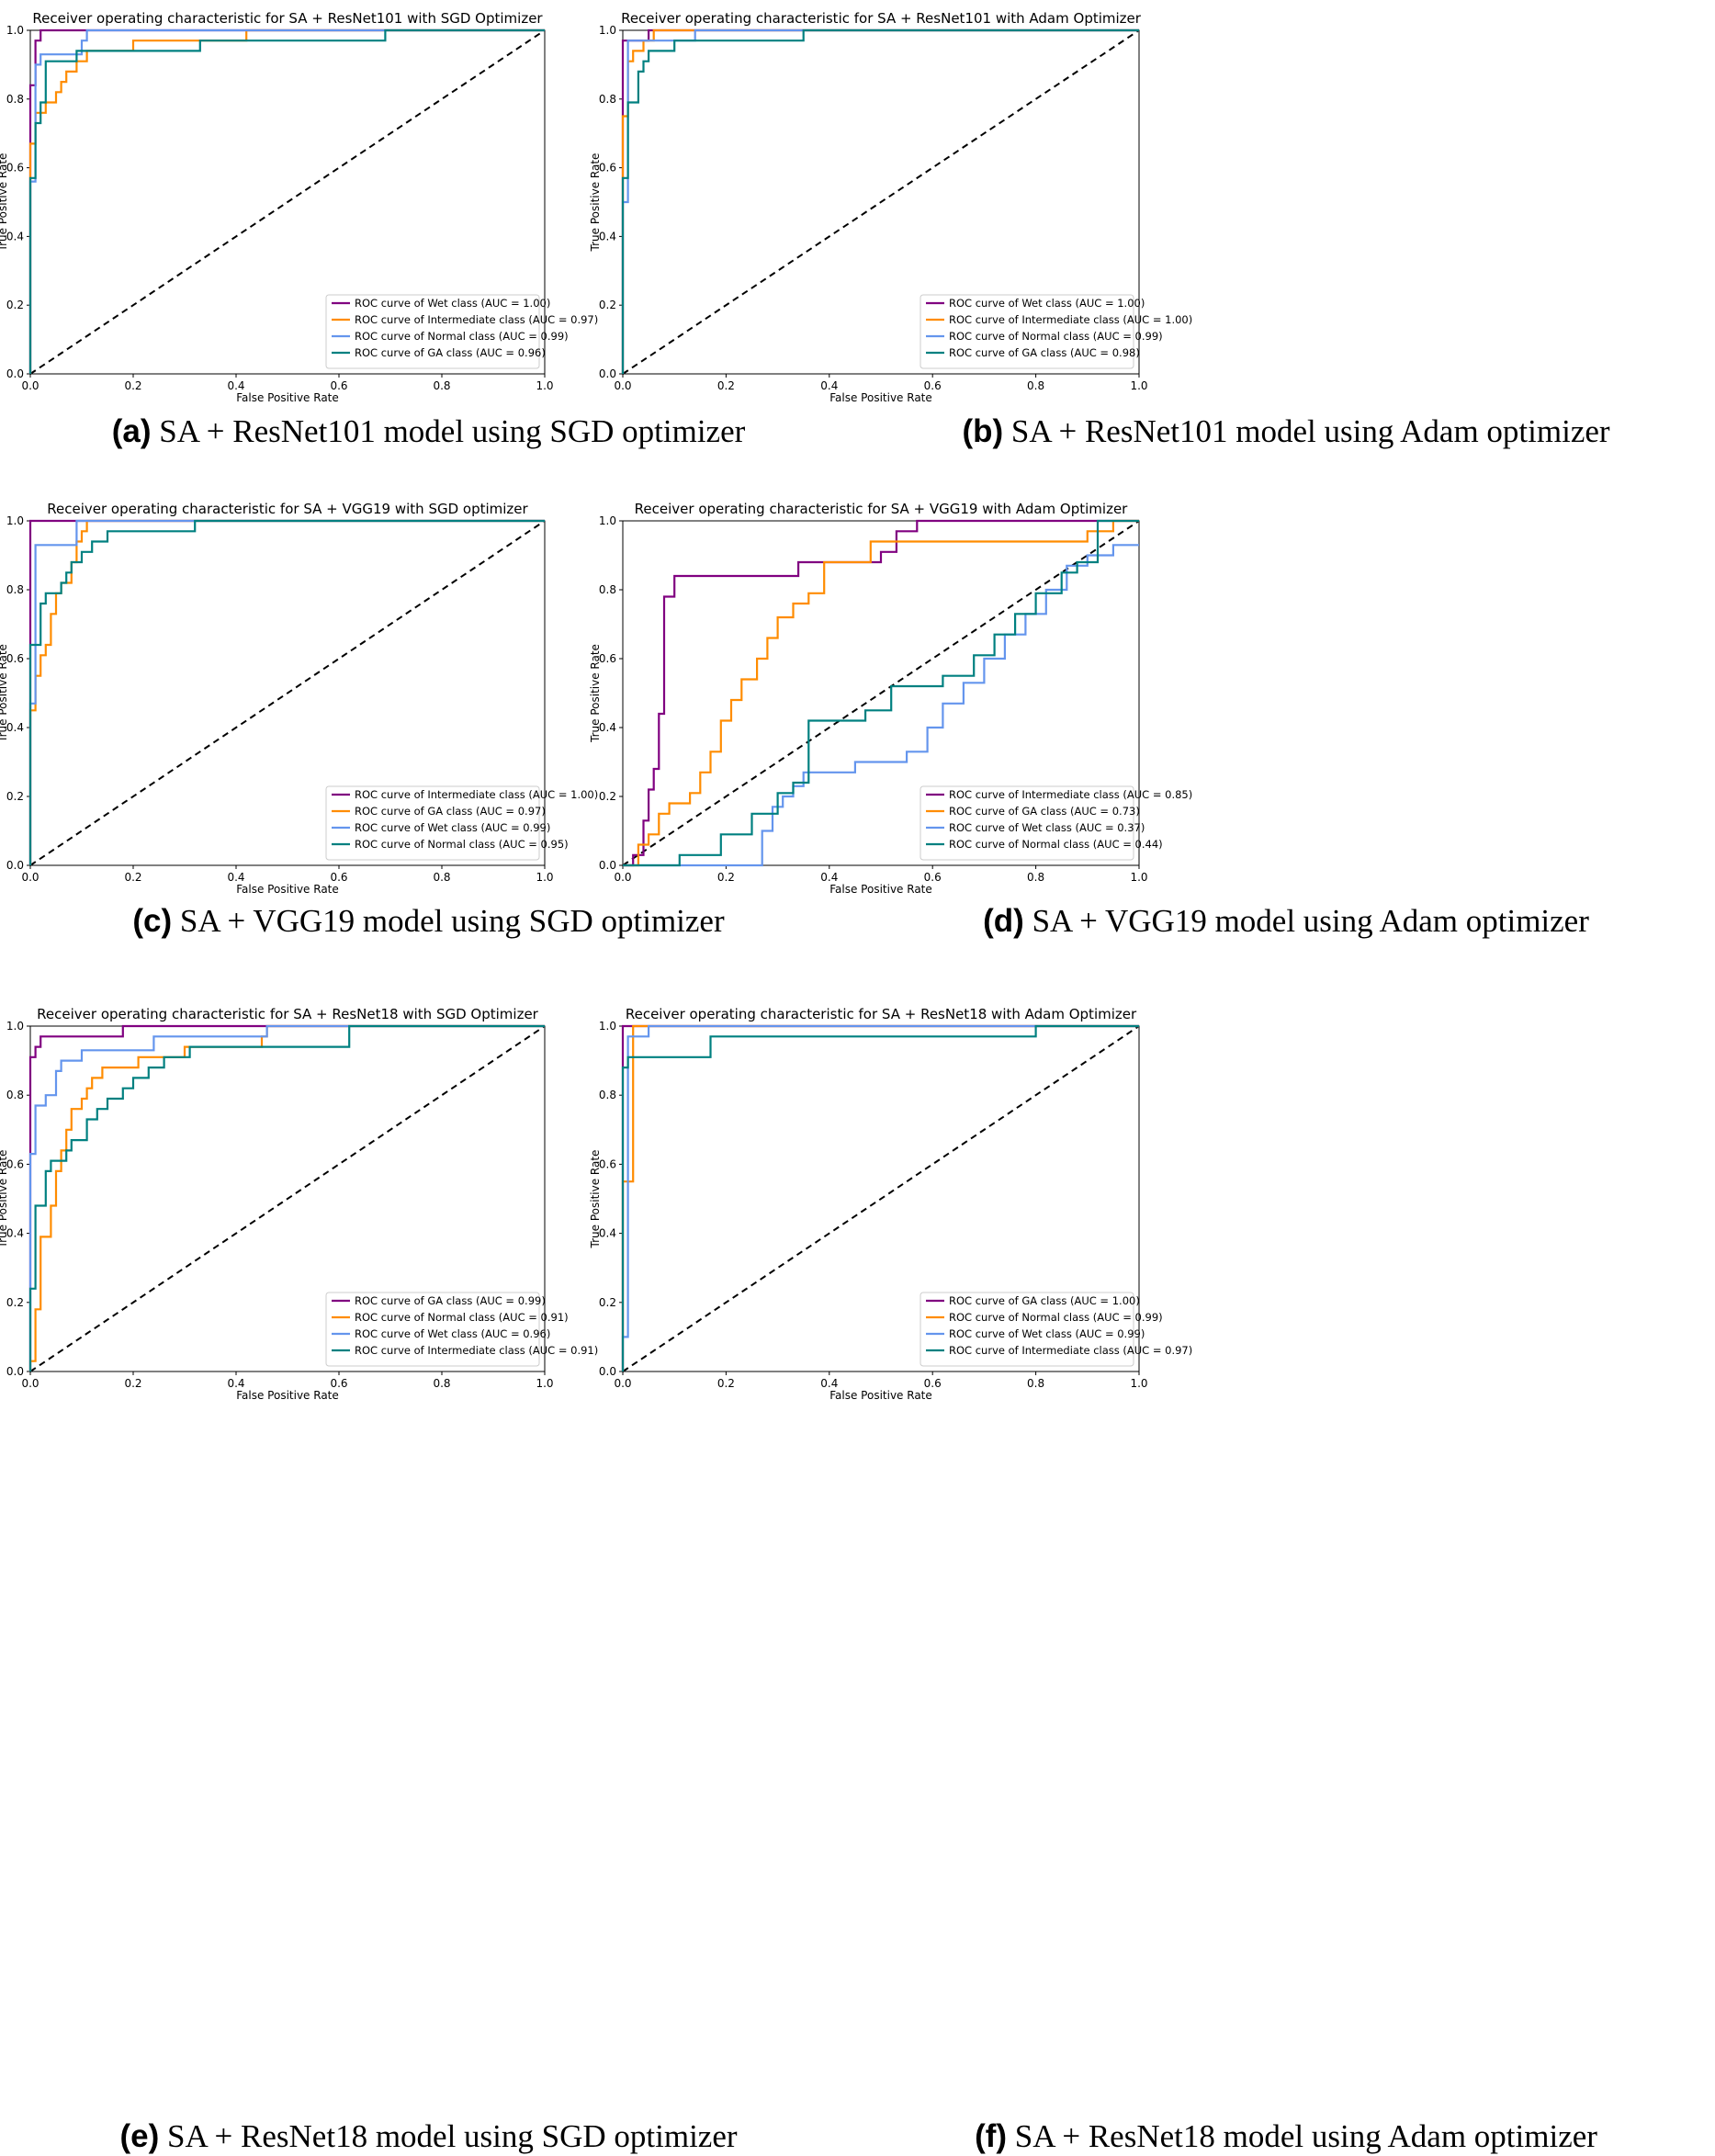 The image size is (1715, 2156). I want to click on caption-b-label: (b), so click(983, 431).